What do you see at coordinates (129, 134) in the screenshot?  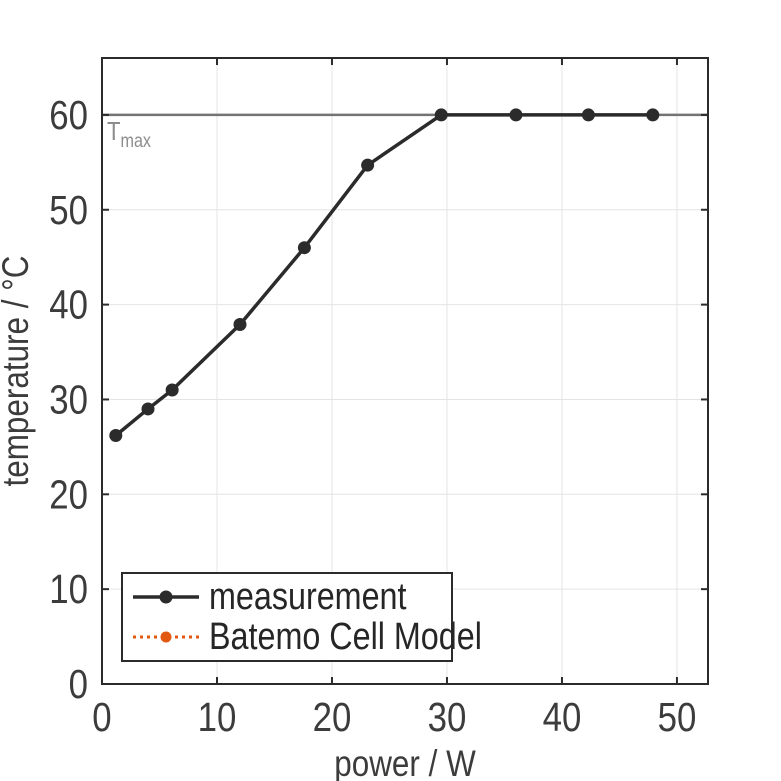 I see `tmax-label: Tmax` at bounding box center [129, 134].